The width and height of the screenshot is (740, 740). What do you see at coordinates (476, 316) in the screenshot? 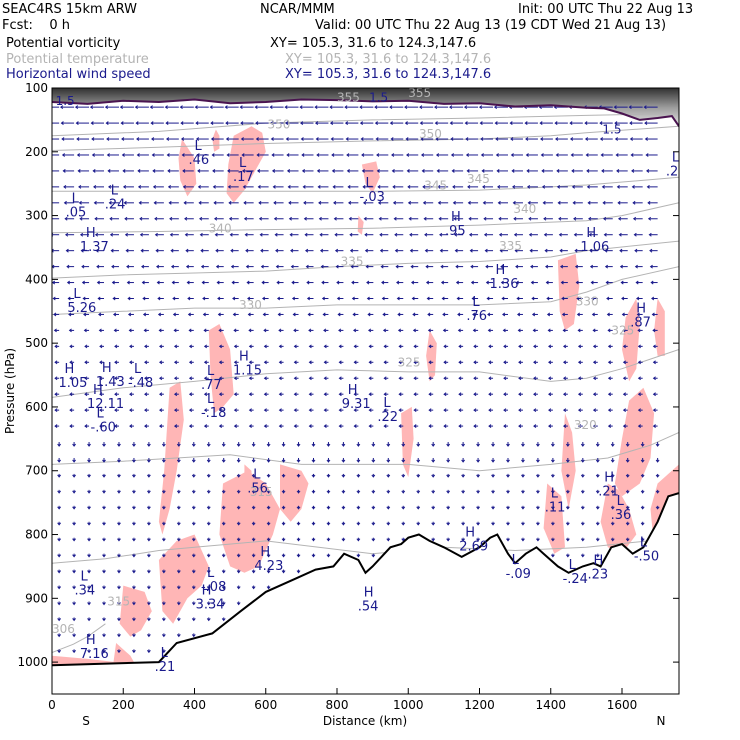
I see `pv-extremum-value: .76` at bounding box center [476, 316].